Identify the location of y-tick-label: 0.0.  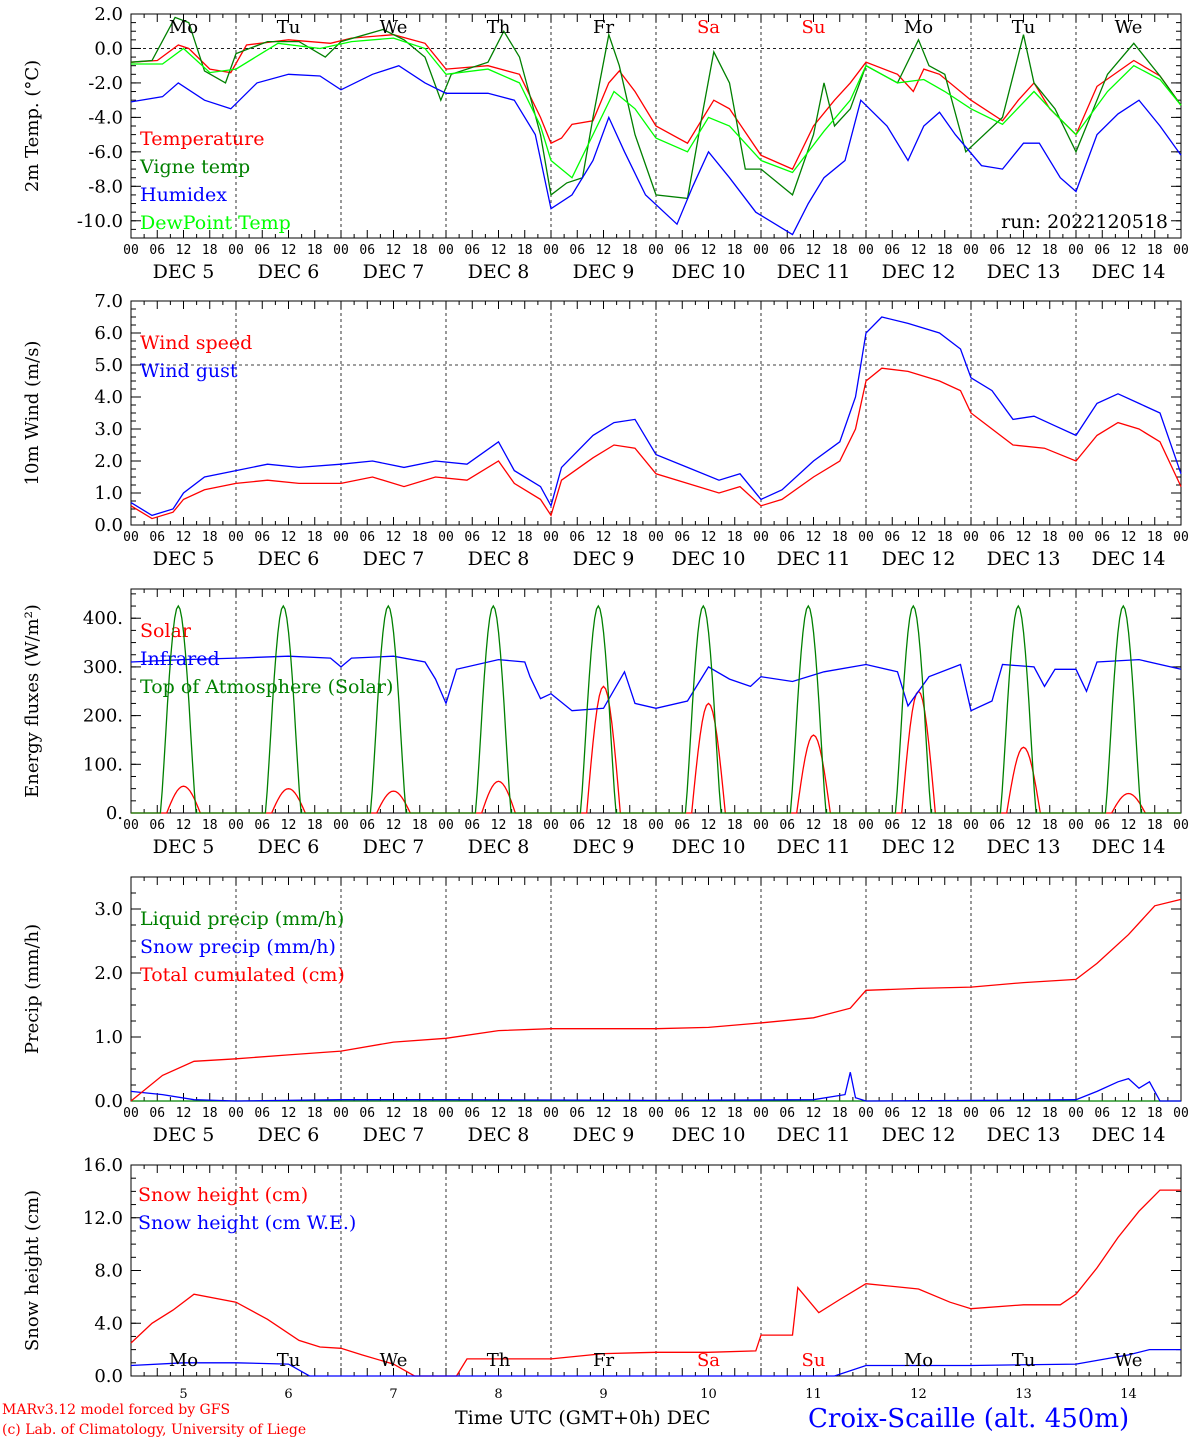
(108, 1101).